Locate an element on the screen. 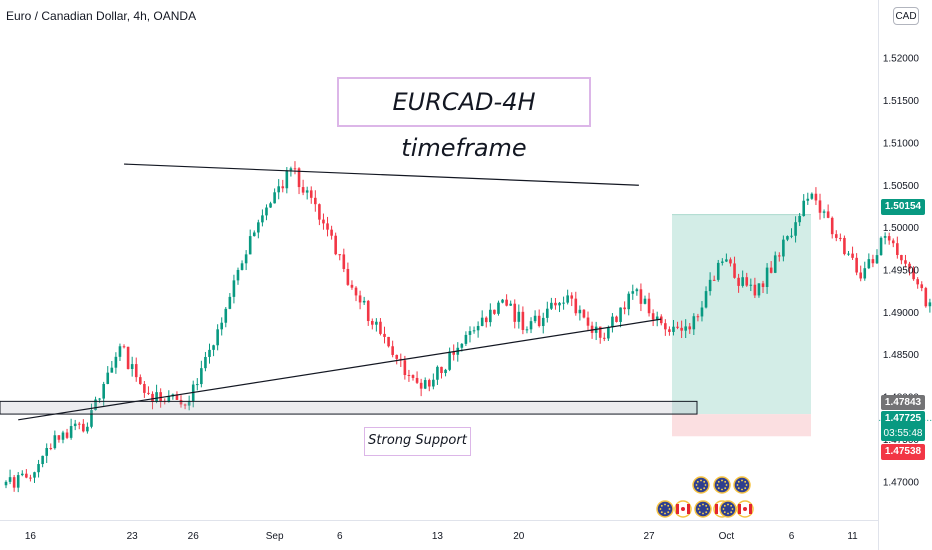  ca-event-icon is located at coordinates (745, 509).